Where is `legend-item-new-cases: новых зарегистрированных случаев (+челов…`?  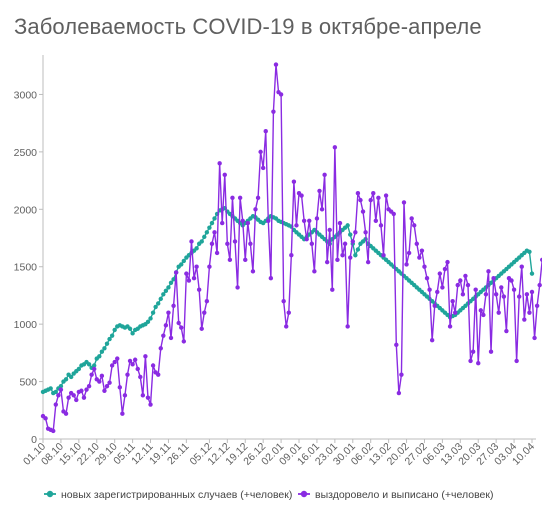 legend-item-new-cases: новых зарегистрированных случаев (+челов… is located at coordinates (168, 495).